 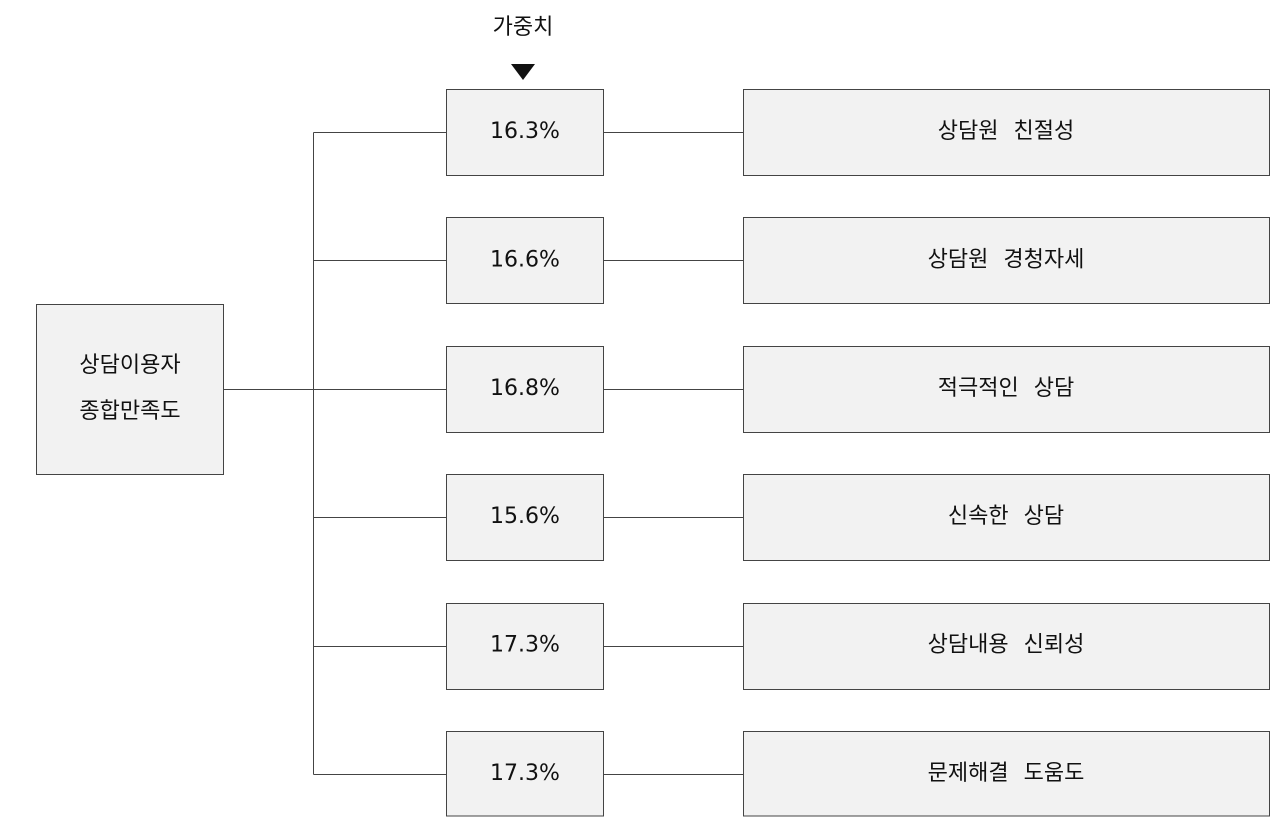 I want to click on weight: 16.6%, so click(x=525, y=259).